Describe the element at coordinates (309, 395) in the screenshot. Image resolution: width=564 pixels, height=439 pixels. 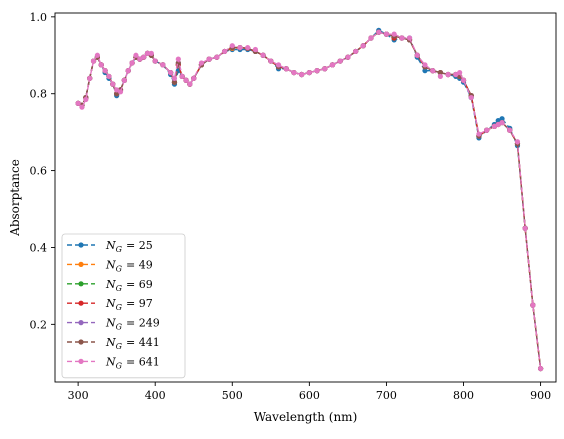
I see `x-tick-label: 600` at that location.